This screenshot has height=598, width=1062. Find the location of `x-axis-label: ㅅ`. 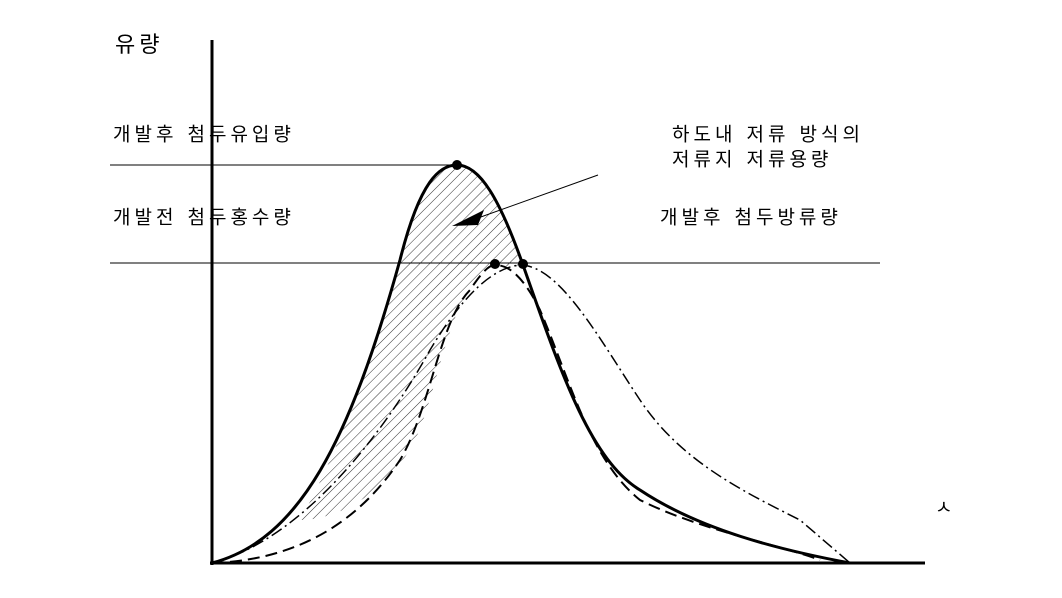

x-axis-label: ㅅ is located at coordinates (945, 508).